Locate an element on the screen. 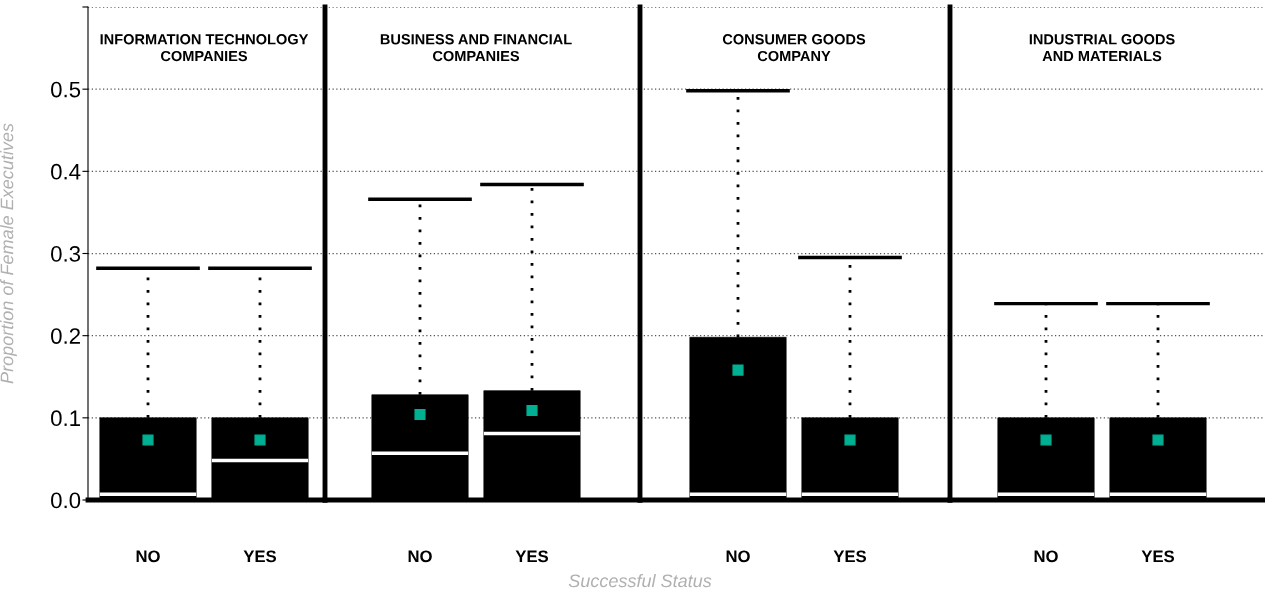  x-axis-title: Successful Status is located at coordinates (640, 580).